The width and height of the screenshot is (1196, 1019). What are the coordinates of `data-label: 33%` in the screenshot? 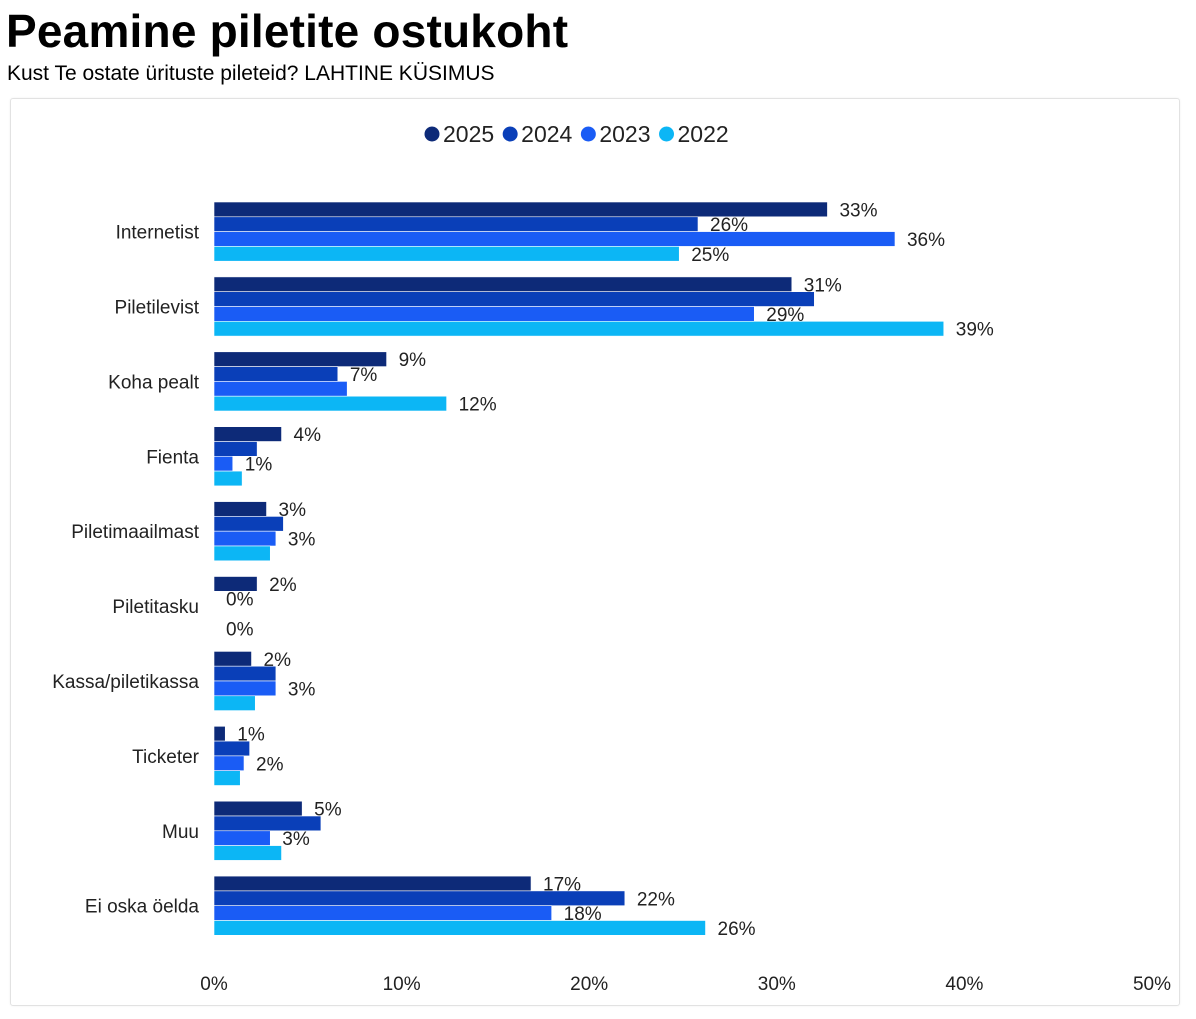 It's located at (858, 210).